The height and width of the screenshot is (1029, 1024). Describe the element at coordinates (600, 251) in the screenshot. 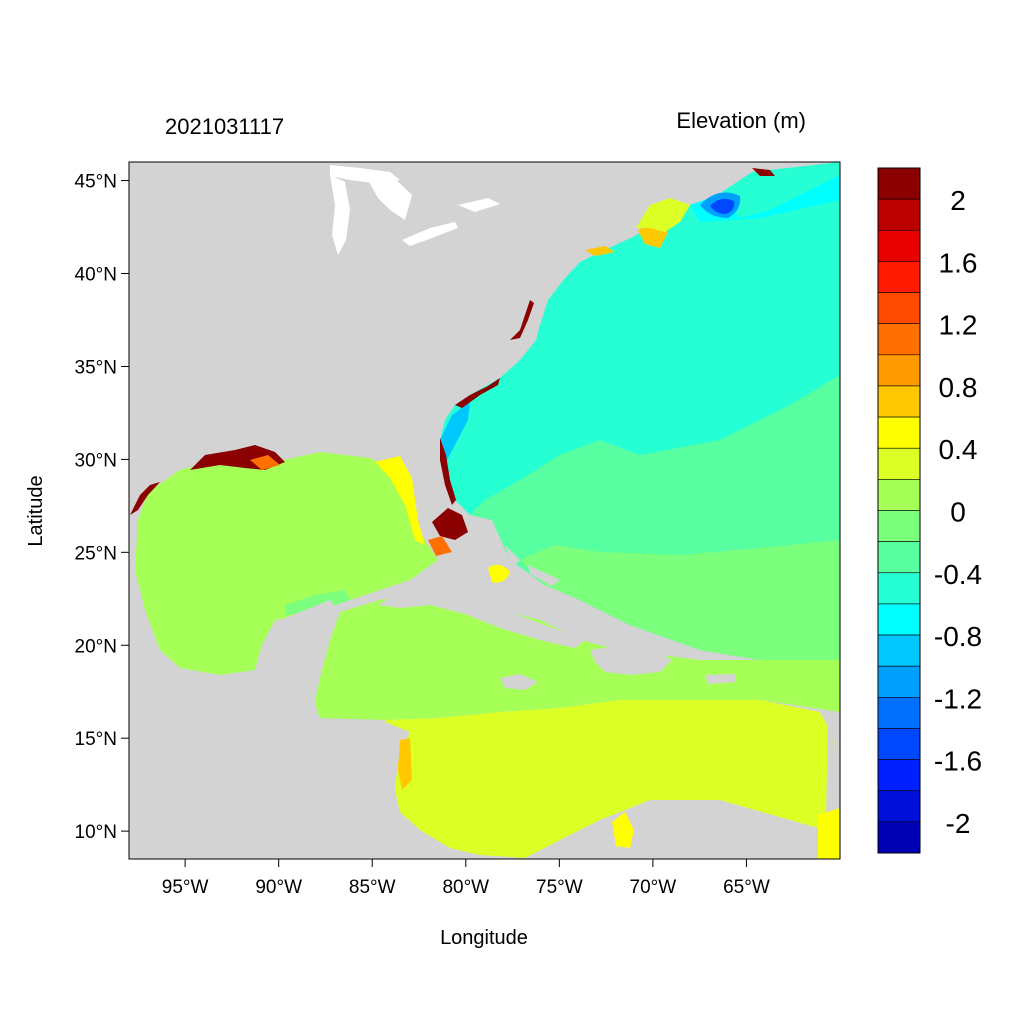

I see `long-island-surge` at that location.